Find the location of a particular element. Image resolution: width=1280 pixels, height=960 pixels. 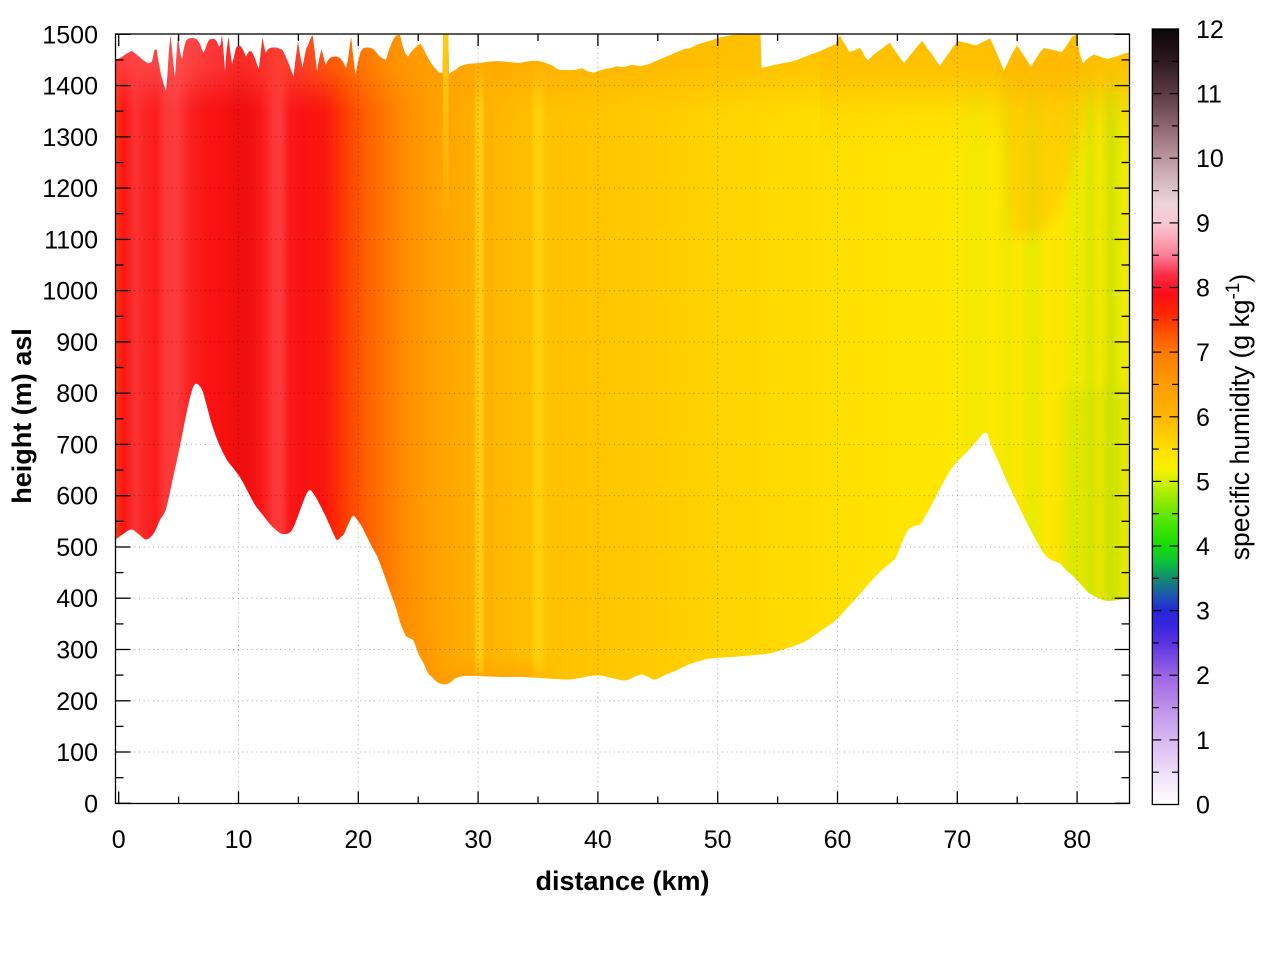

svg-text: 1500 is located at coordinates (70, 35).